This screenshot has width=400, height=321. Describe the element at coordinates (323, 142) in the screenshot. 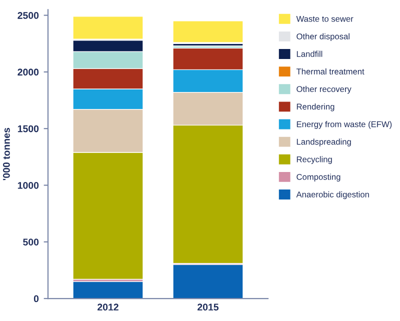

I see `legend-label: Landspreading` at that location.